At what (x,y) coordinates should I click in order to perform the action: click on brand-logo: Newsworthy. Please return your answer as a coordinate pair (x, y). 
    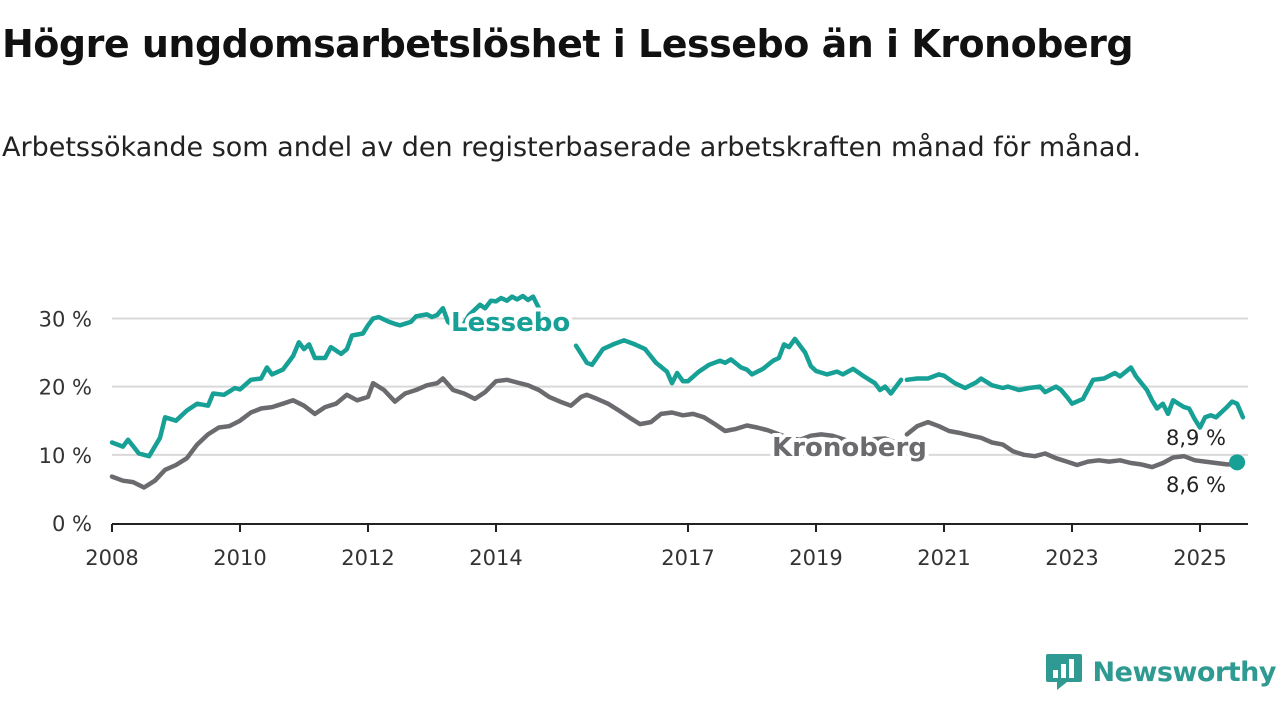
    Looking at the image, I should click on (1161, 672).